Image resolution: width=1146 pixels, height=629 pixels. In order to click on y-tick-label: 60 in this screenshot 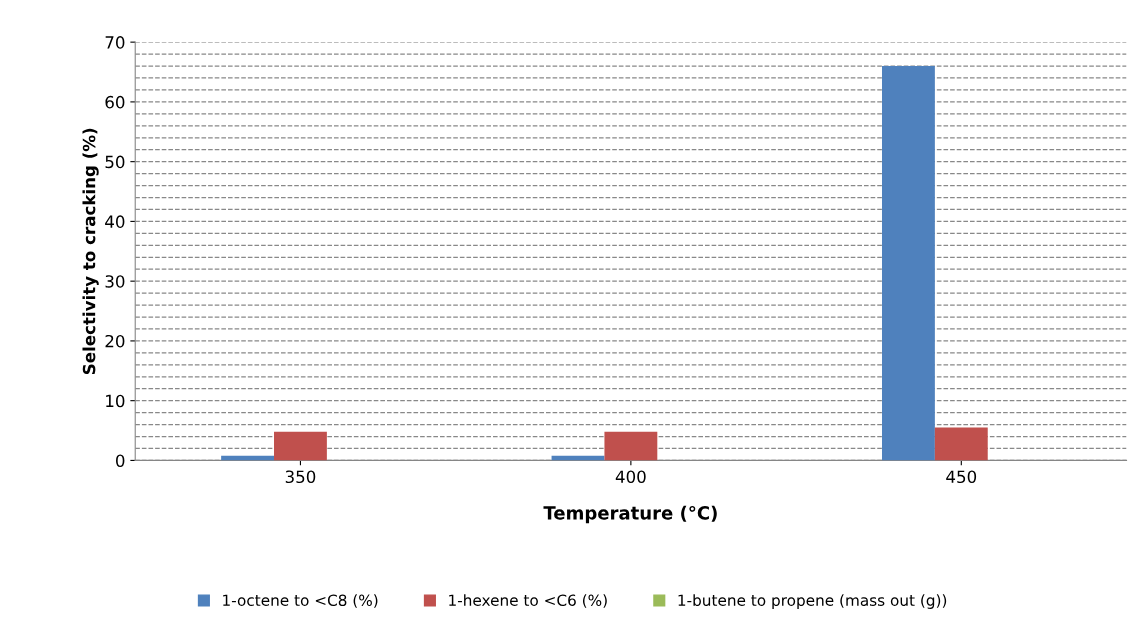, I will do `click(115, 102)`.